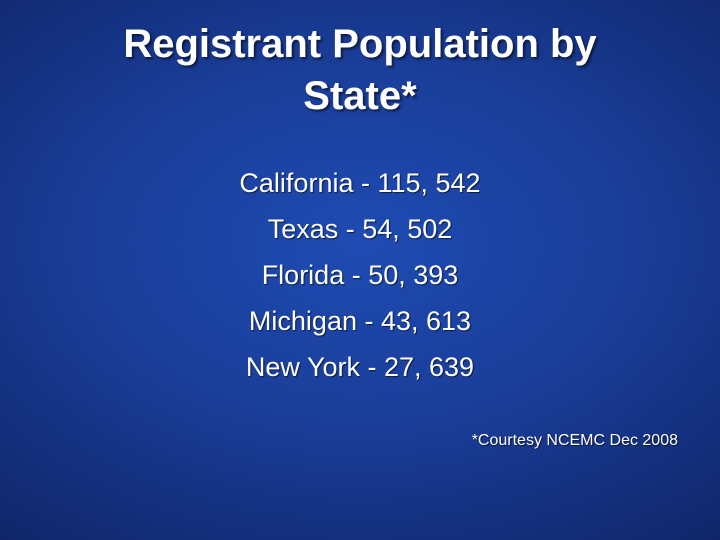  What do you see at coordinates (574, 440) in the screenshot?
I see `source-footnote: *Courtesy NCEMC Dec 2008` at bounding box center [574, 440].